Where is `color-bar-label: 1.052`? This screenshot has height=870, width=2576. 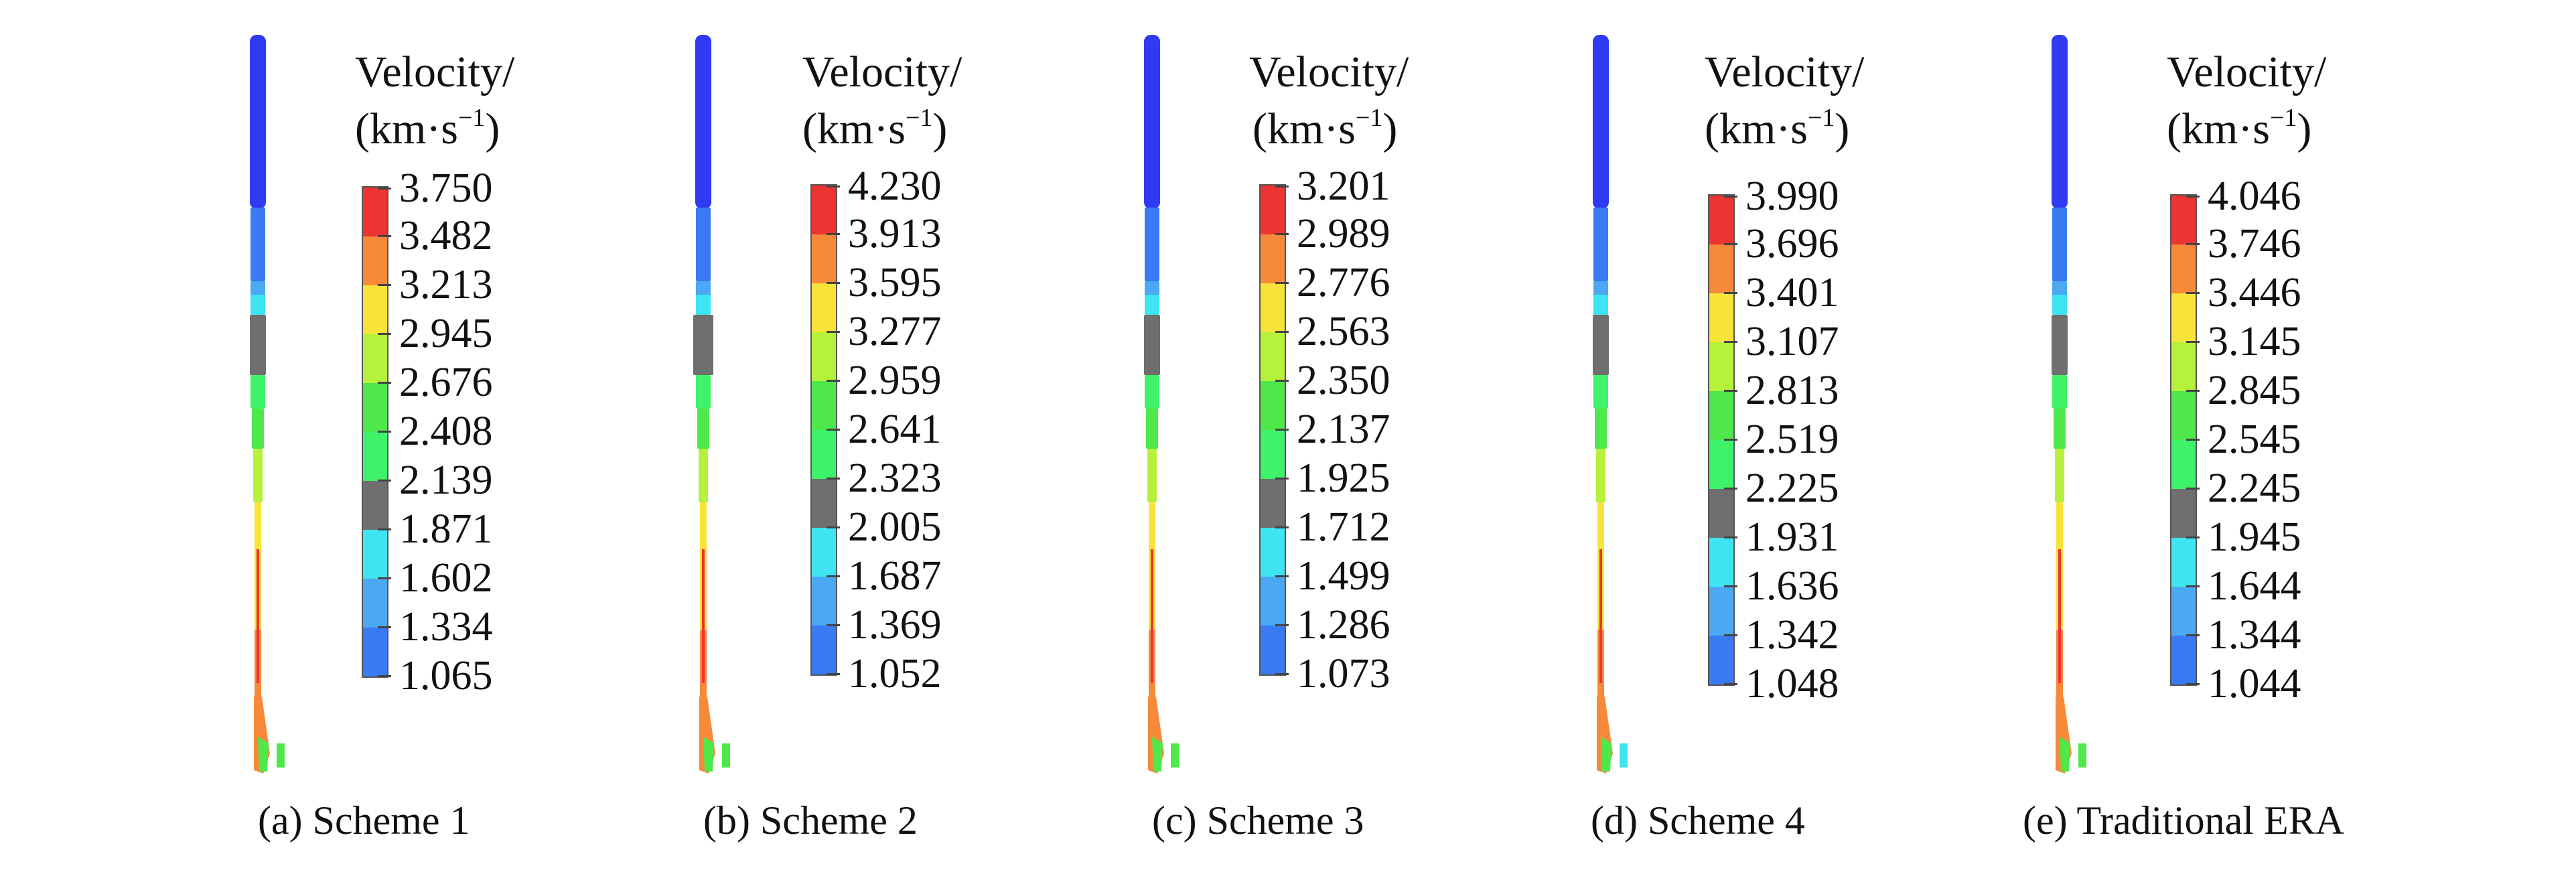 color-bar-label: 1.052 is located at coordinates (895, 674).